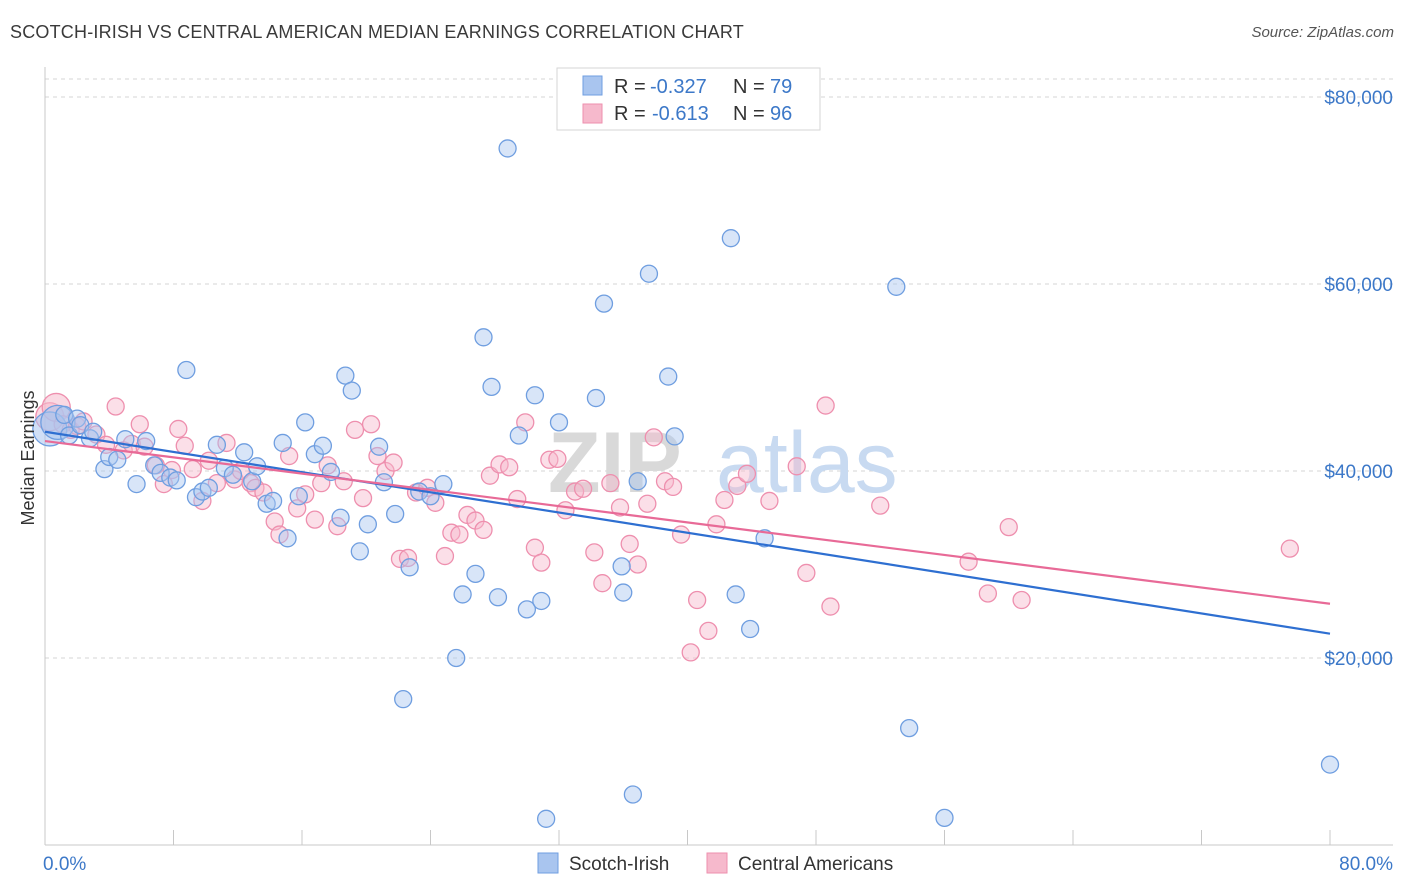 The image size is (1406, 892). Describe the element at coordinates (1358, 472) in the screenshot. I see `y-tick-label: $40,000` at that location.